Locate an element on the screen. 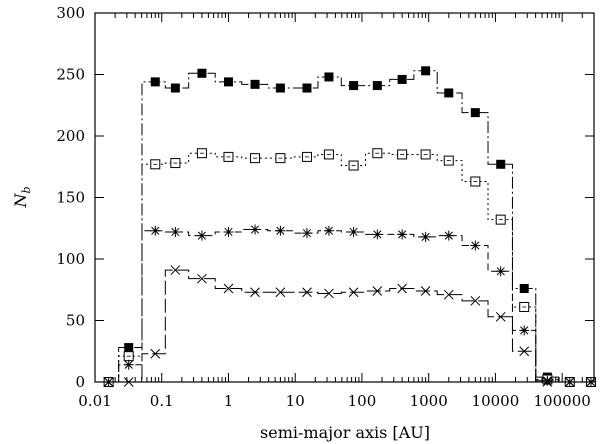  y-tick-label: 150 is located at coordinates (70, 198).